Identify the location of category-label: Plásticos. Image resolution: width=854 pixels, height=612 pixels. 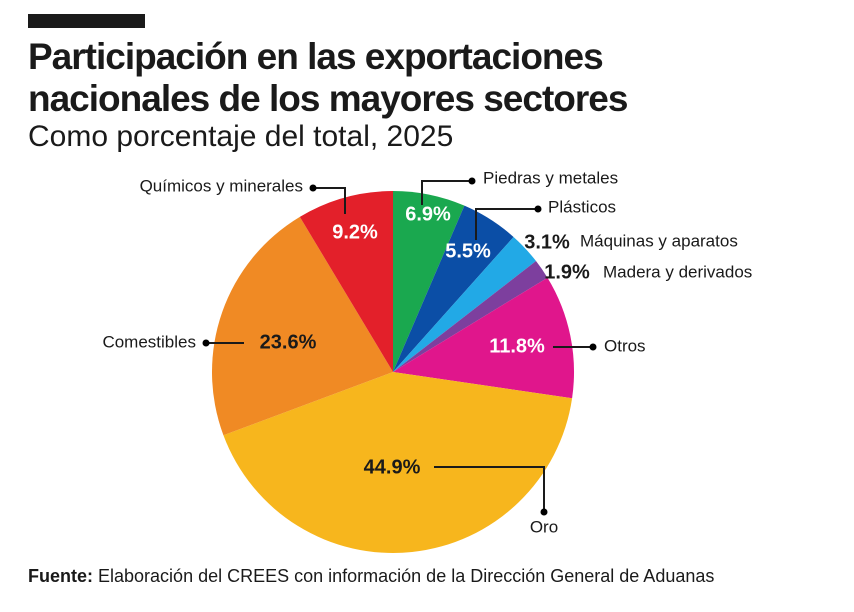
(582, 206).